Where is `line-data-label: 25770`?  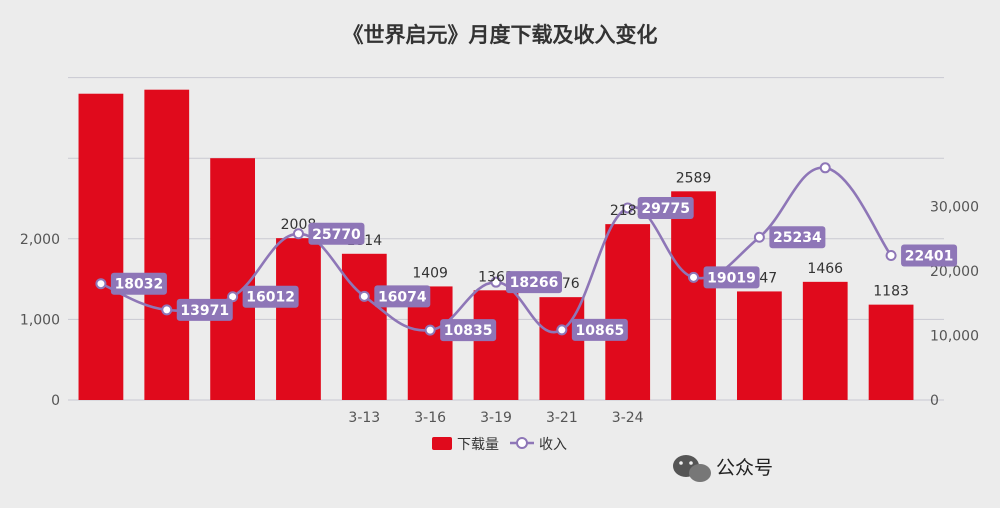 line-data-label: 25770 is located at coordinates (336, 233).